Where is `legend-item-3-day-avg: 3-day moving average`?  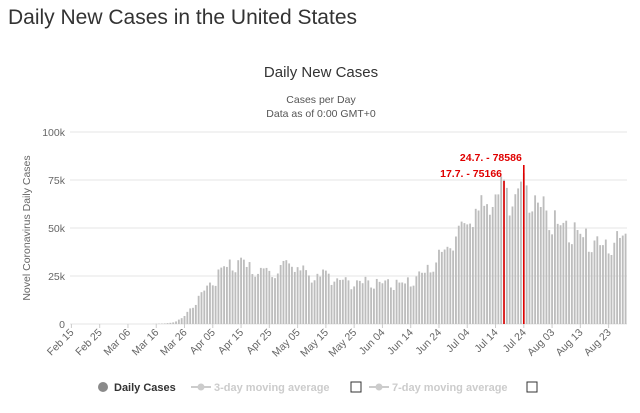
legend-item-3-day-avg: 3-day moving average is located at coordinates (260, 388).